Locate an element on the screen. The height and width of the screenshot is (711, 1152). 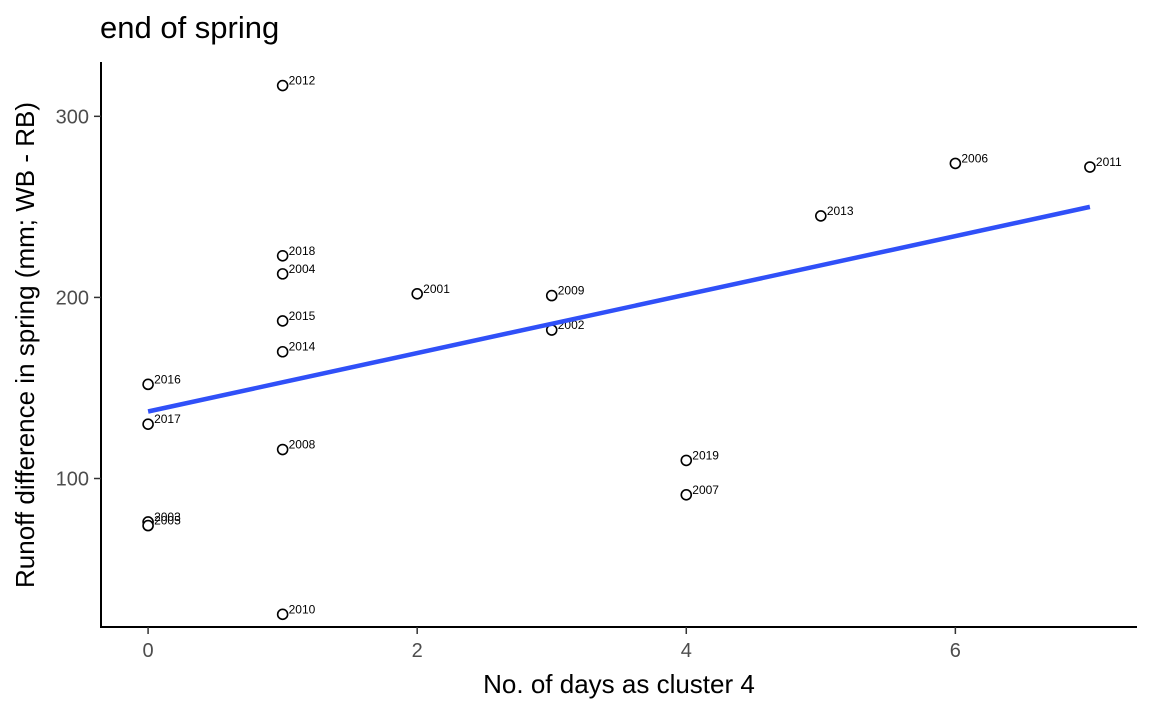
point-label: 2018 is located at coordinates (302, 251).